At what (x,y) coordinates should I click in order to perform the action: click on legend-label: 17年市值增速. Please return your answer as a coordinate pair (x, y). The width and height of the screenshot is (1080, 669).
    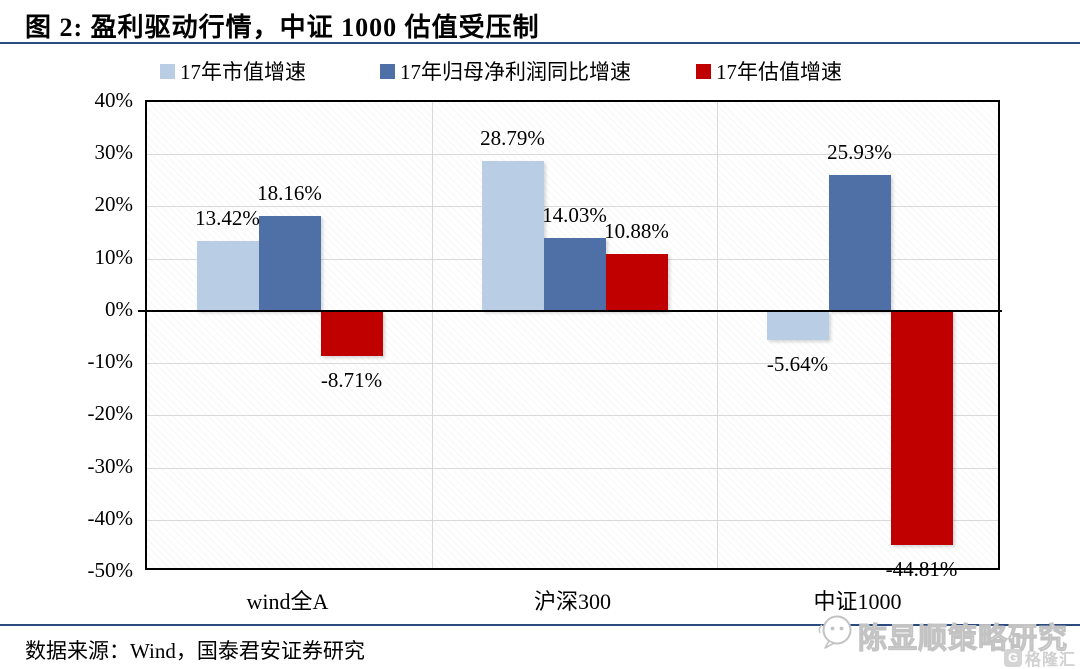
    Looking at the image, I should click on (243, 72).